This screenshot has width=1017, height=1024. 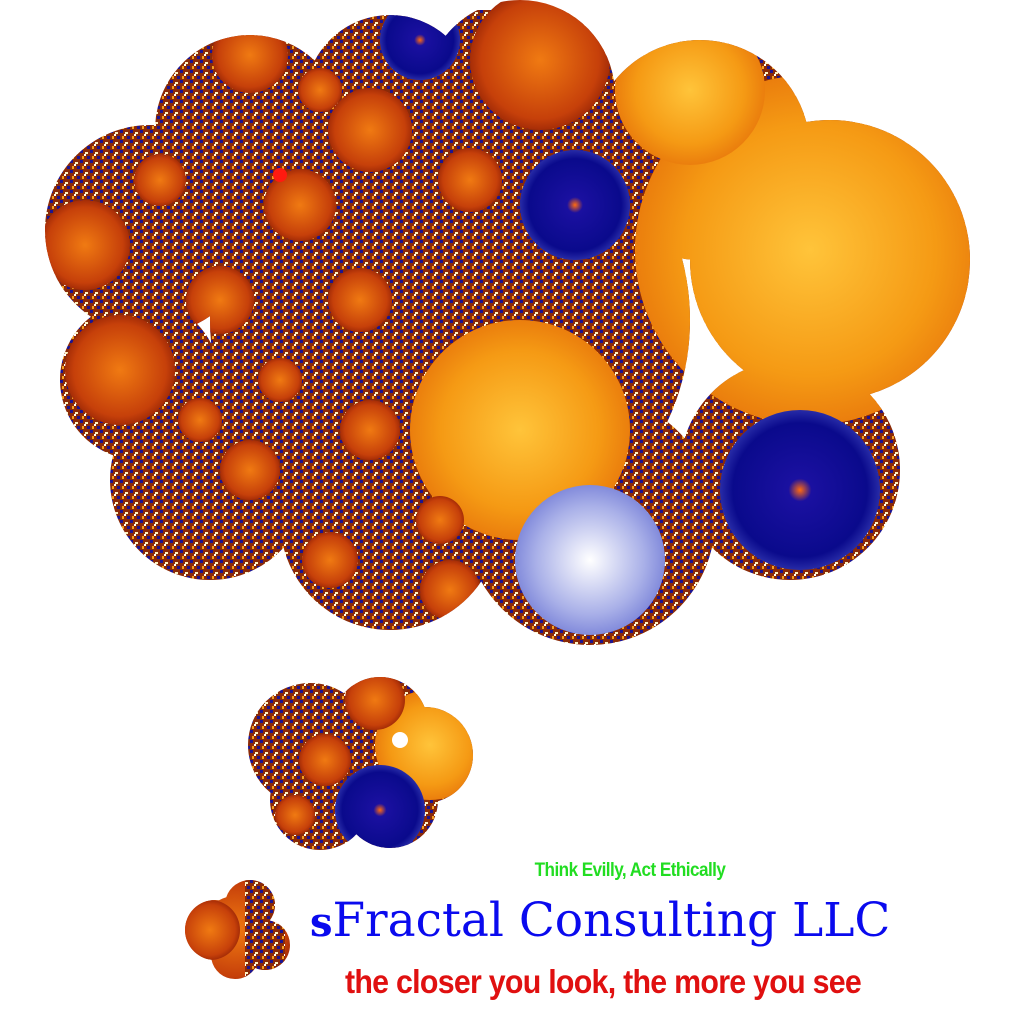 What do you see at coordinates (237, 929) in the screenshot?
I see `small-fractal-cloud` at bounding box center [237, 929].